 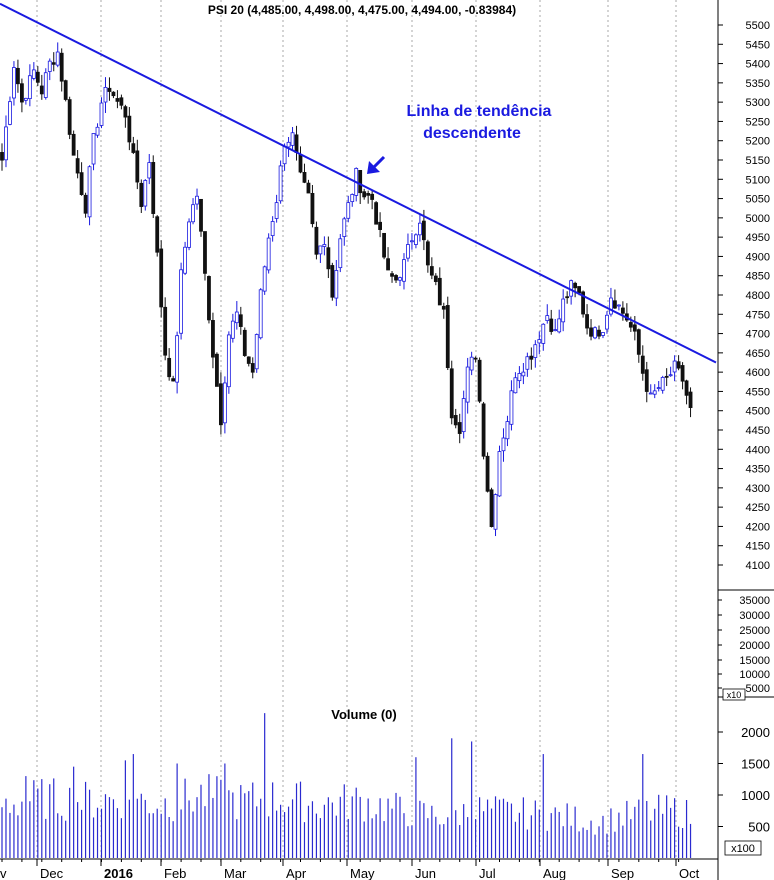 What do you see at coordinates (758, 689) in the screenshot?
I see `secondary-tick-label: 5000` at bounding box center [758, 689].